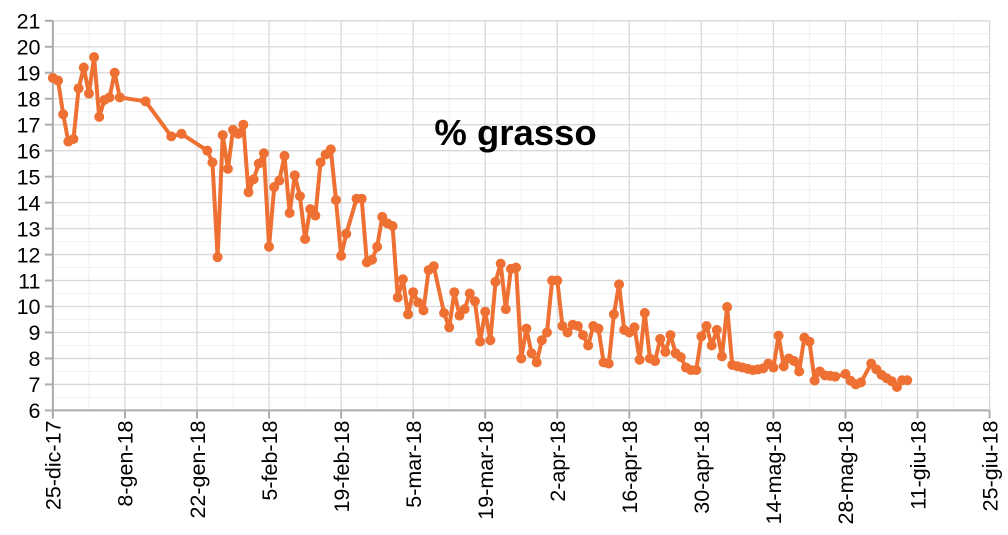 This screenshot has width=1008, height=535. I want to click on y-axis-label: 20, so click(29, 48).